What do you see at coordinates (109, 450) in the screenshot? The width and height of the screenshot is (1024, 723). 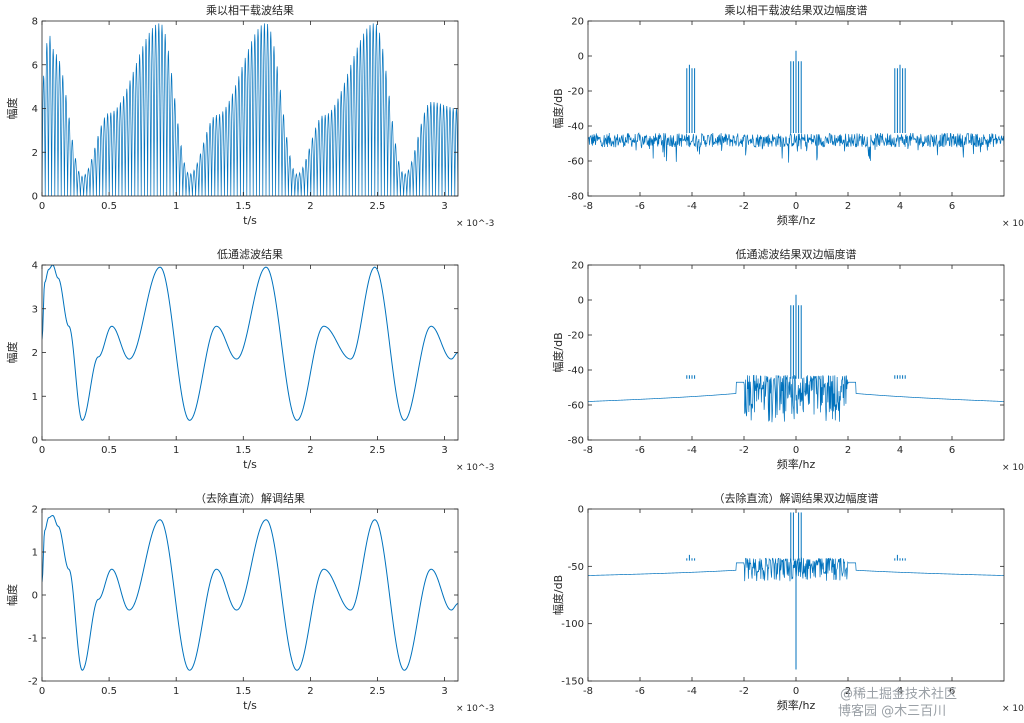 I see `x-tick-label-p3-1: 0.5` at bounding box center [109, 450].